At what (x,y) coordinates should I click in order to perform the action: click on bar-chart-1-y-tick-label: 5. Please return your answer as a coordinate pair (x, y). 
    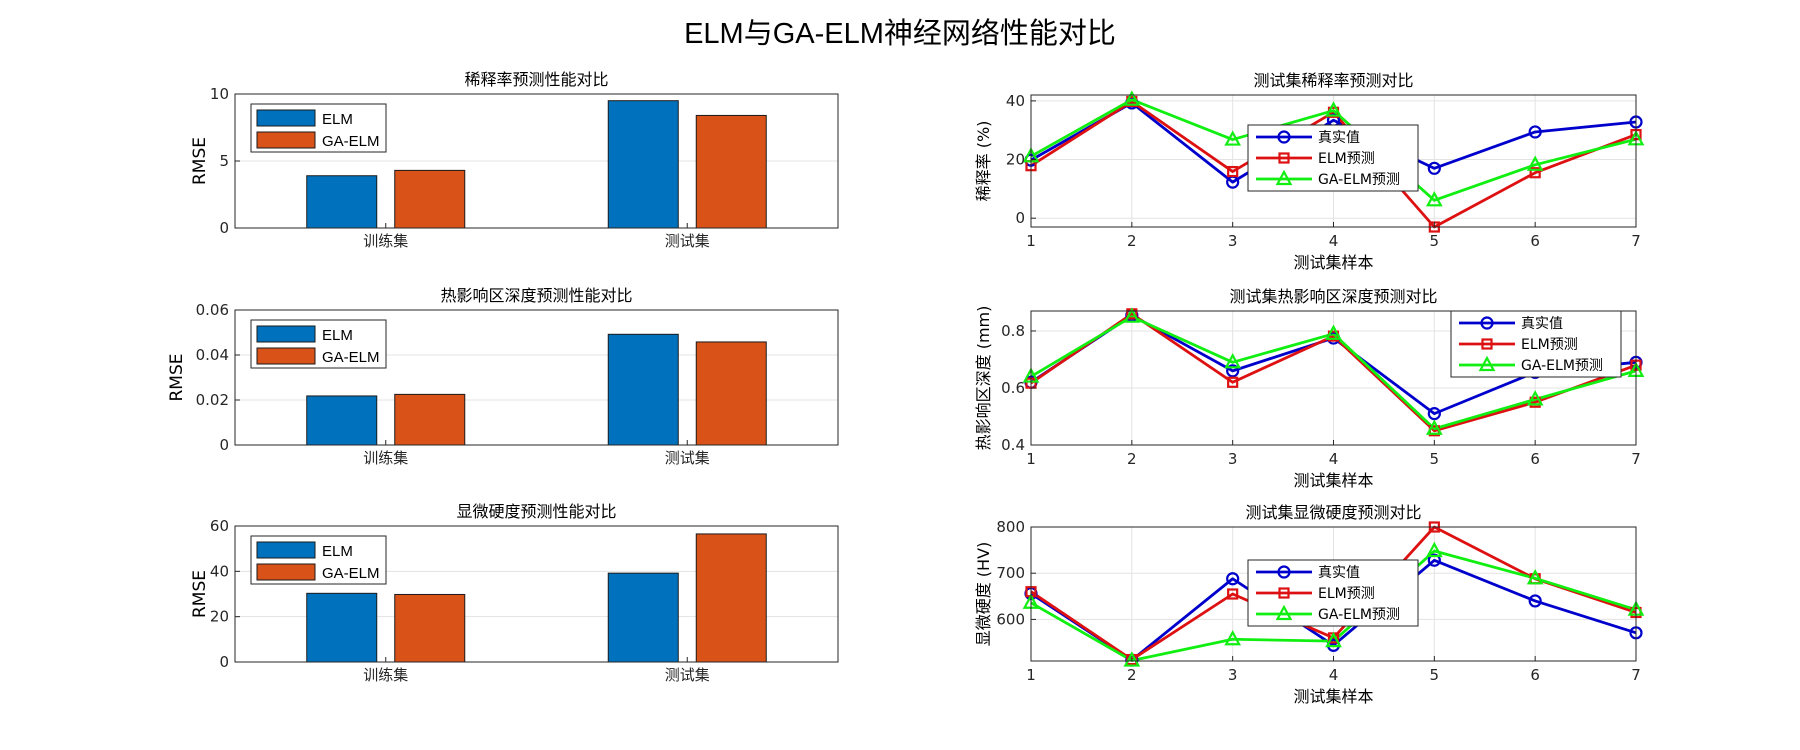
    Looking at the image, I should click on (224, 161).